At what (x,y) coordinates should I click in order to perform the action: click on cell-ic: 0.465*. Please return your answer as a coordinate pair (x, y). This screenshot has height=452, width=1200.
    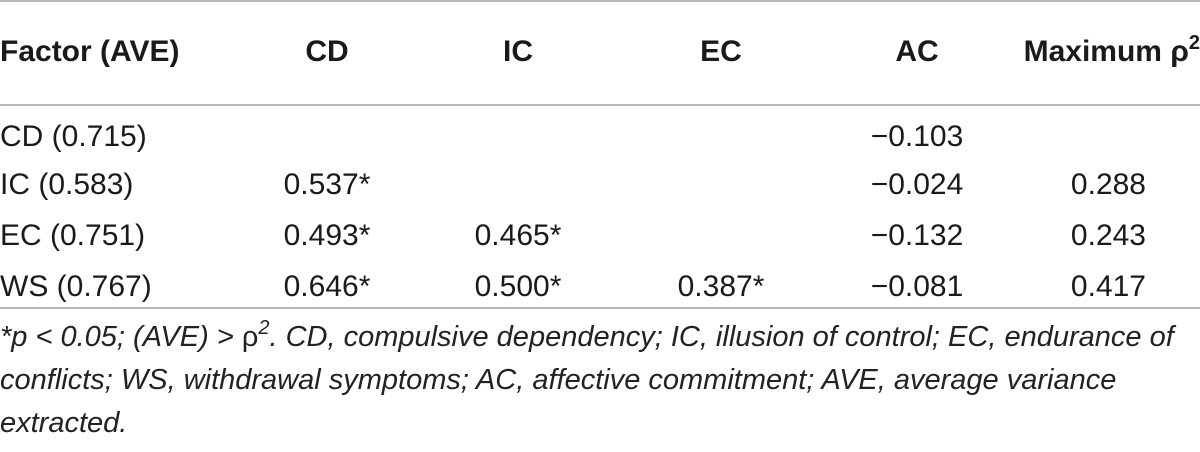
    Looking at the image, I should click on (518, 236).